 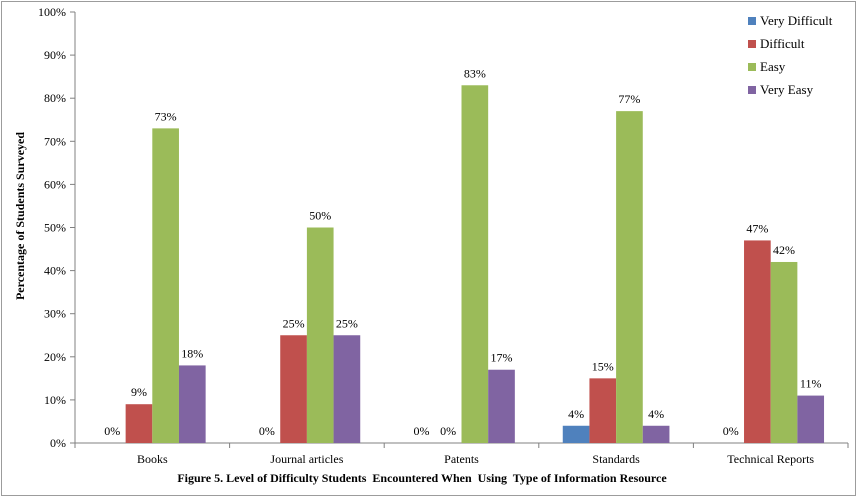 I want to click on bar-very-easy-books, so click(x=192, y=404).